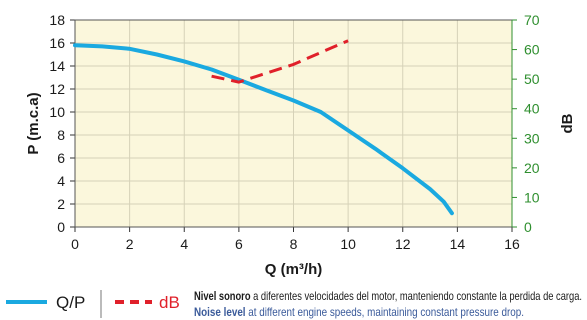 The image size is (587, 320). What do you see at coordinates (294, 269) in the screenshot?
I see `x-axis-title: Q (m³/h)` at bounding box center [294, 269].